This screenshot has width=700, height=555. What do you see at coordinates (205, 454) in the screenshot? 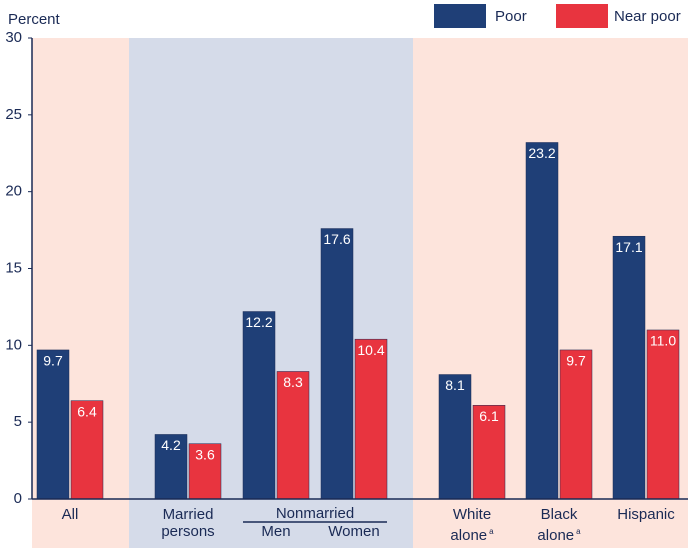
I see `value-label: 3.6` at bounding box center [205, 454].